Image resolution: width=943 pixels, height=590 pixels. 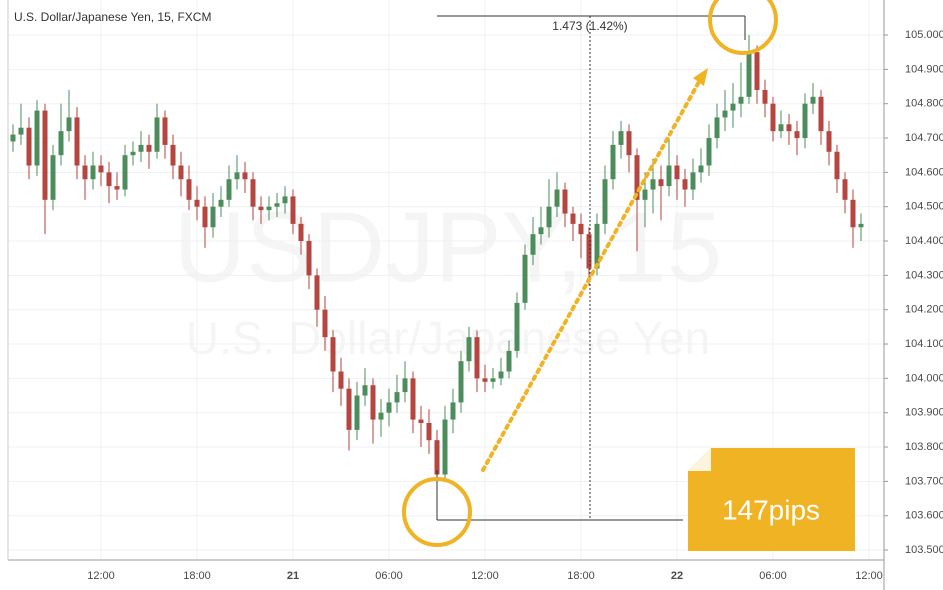 What do you see at coordinates (924, 516) in the screenshot?
I see `y-tick-label: 103.600` at bounding box center [924, 516].